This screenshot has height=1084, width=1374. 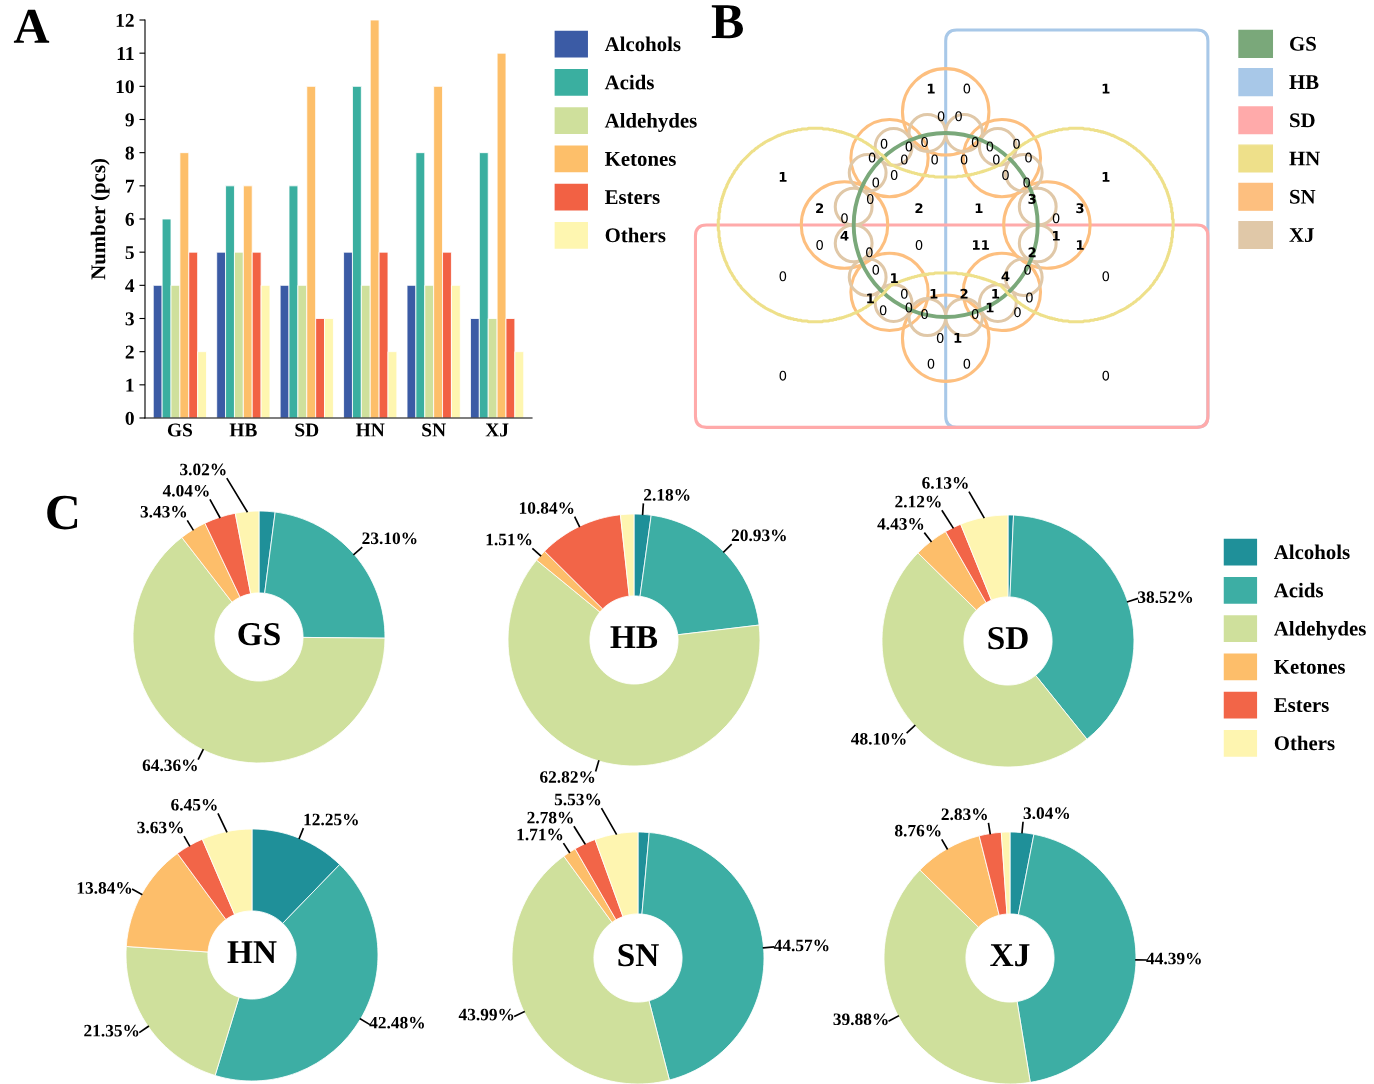 I want to click on data-label: 23.10%, so click(x=389, y=538).